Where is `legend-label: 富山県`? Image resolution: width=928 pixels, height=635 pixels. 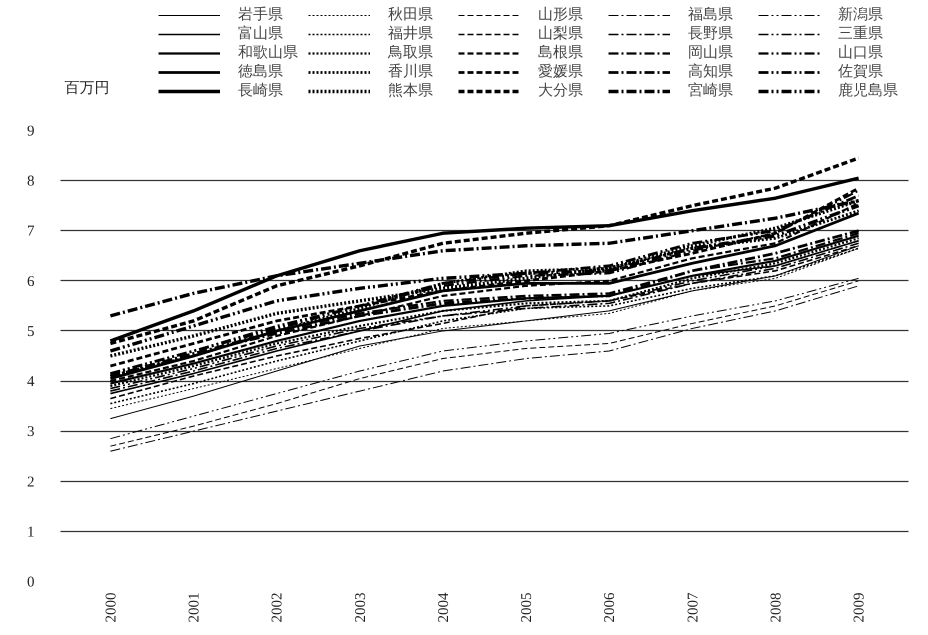
legend-label: 富山県 is located at coordinates (261, 33).